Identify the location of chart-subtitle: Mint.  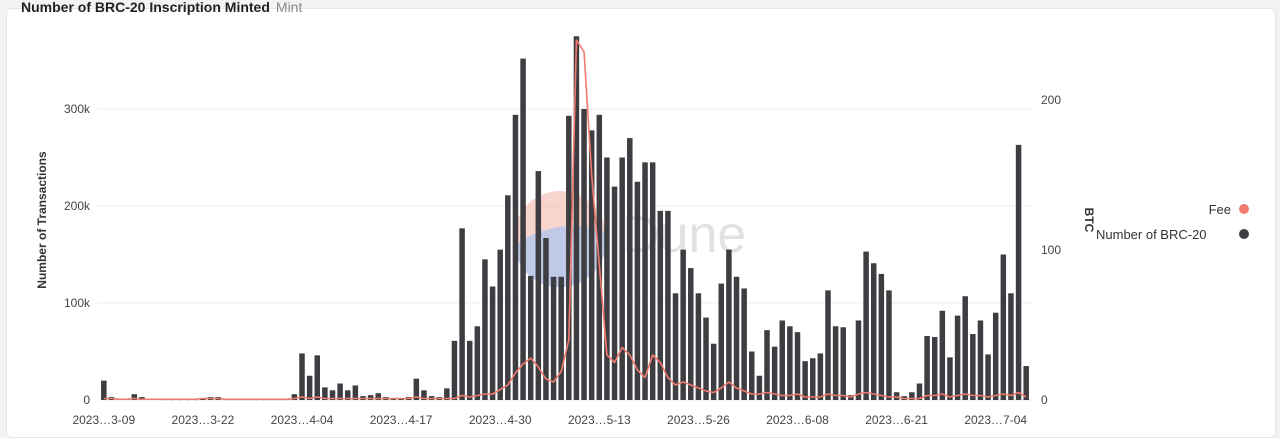
(289, 7).